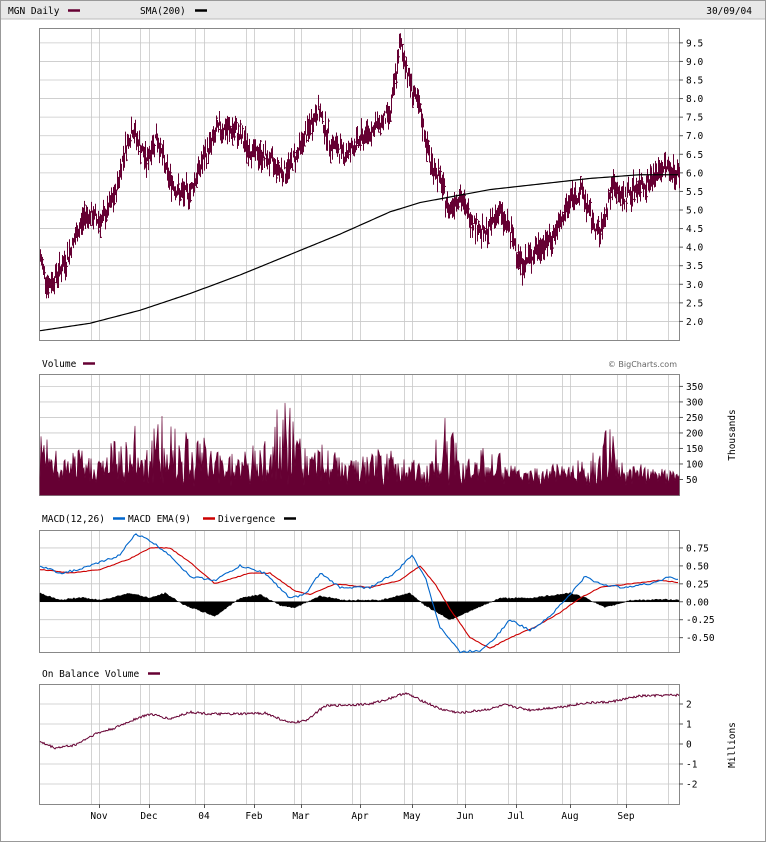 The width and height of the screenshot is (766, 842). What do you see at coordinates (694, 99) in the screenshot?
I see `price-y-tick-label: 8.0` at bounding box center [694, 99].